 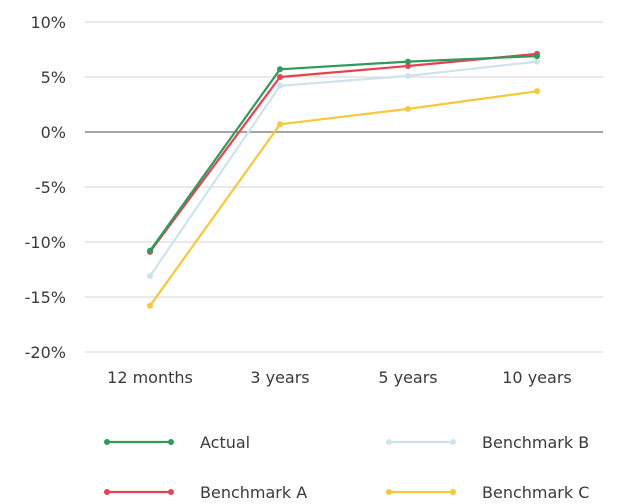 What do you see at coordinates (536, 377) in the screenshot?
I see `x-tick-label: 10 years` at bounding box center [536, 377].